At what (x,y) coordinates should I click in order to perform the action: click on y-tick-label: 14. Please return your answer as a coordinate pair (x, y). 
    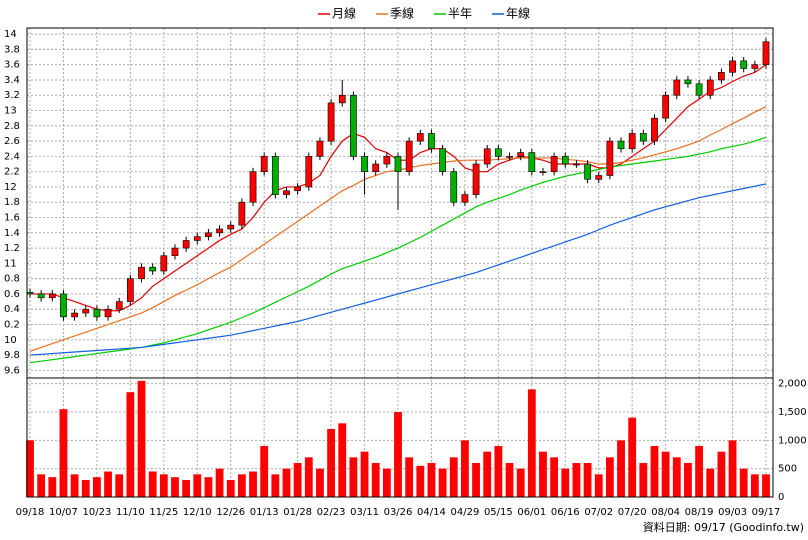
    Looking at the image, I should click on (10, 34).